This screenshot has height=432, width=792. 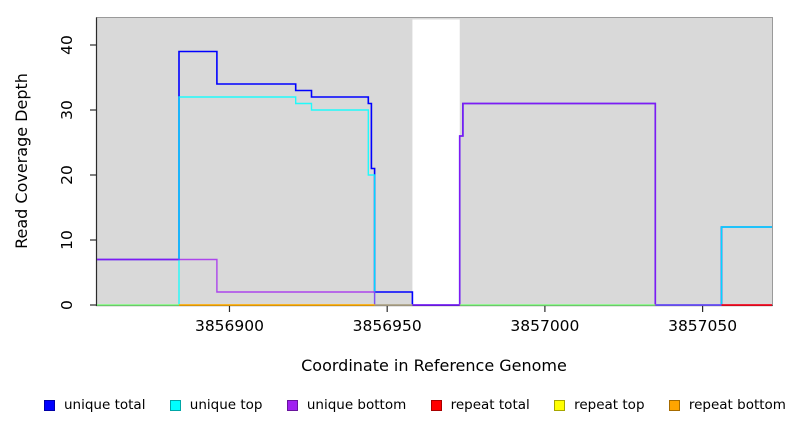 I want to click on legend-entry-repeat-top: repeat top, so click(x=599, y=405).